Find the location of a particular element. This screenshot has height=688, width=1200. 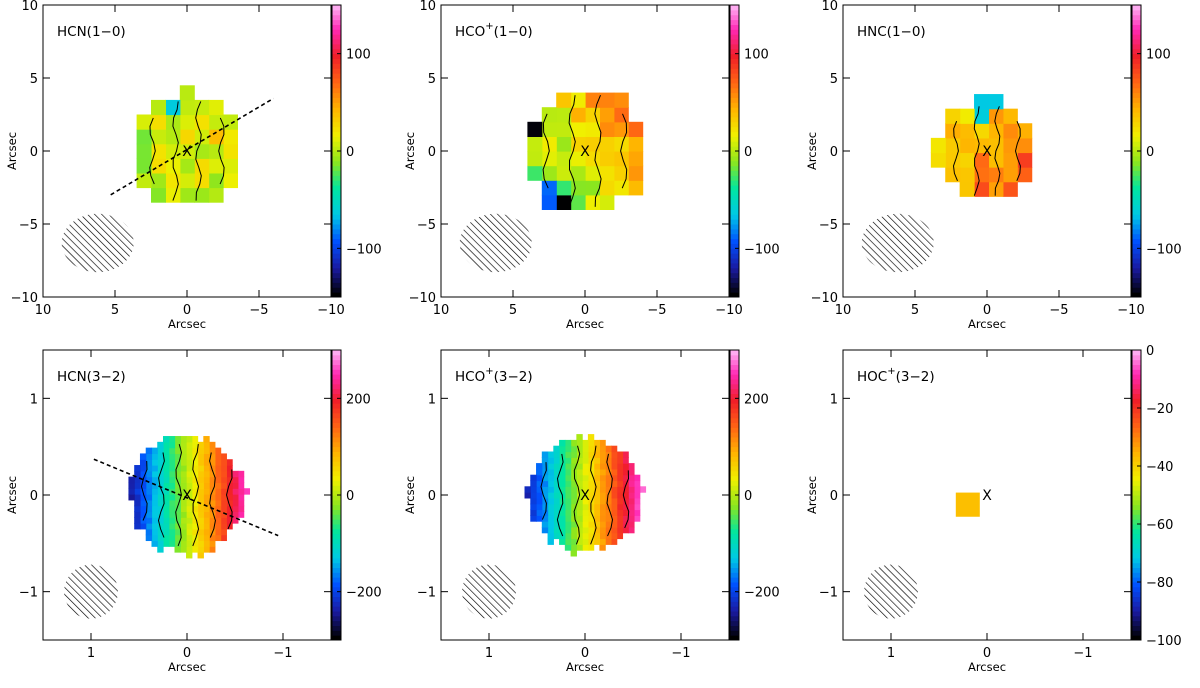

y-tick-label: 0 is located at coordinates (34, 496).